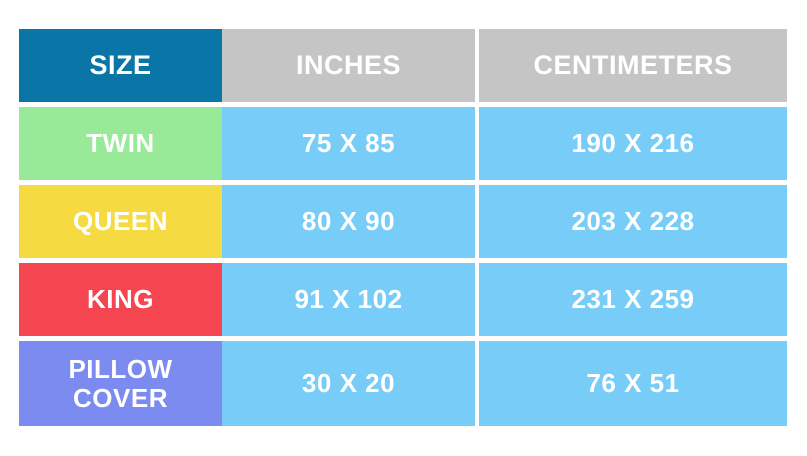 Image resolution: width=807 pixels, height=456 pixels. Describe the element at coordinates (633, 143) in the screenshot. I see `centimeters-value-cell: 190 X 216` at that location.